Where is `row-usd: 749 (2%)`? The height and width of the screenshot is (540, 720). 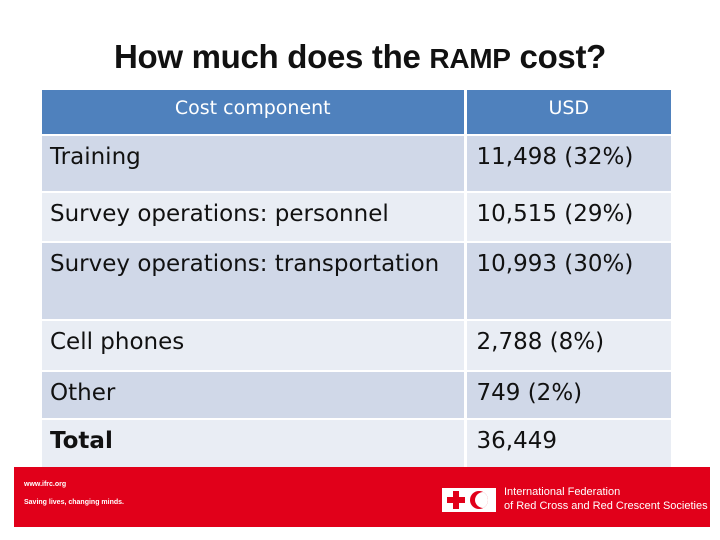 row-usd: 749 (2%) is located at coordinates (568, 394).